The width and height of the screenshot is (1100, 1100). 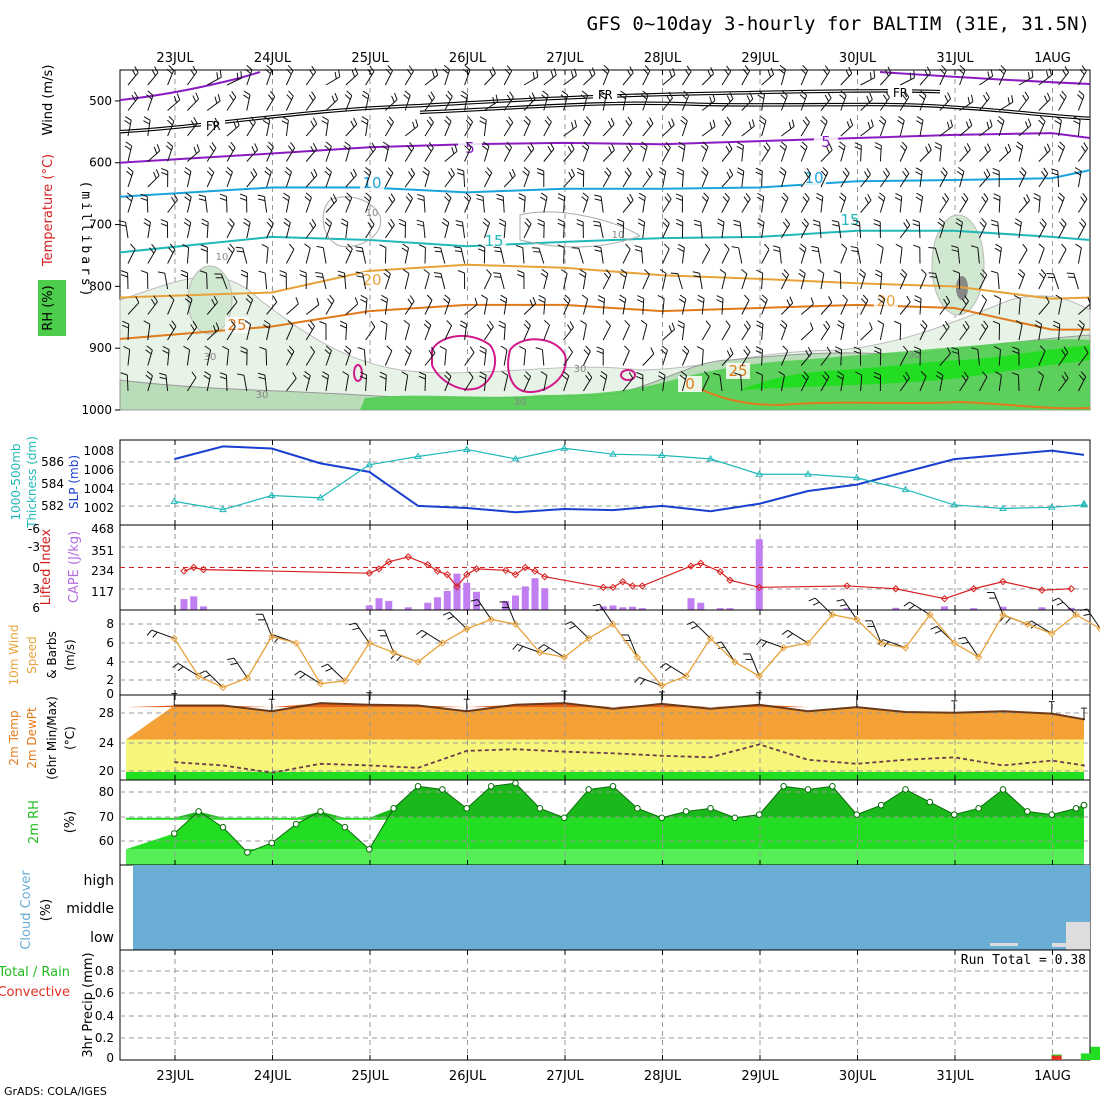 What do you see at coordinates (100, 163) in the screenshot?
I see `pressure-label: 600` at bounding box center [100, 163].